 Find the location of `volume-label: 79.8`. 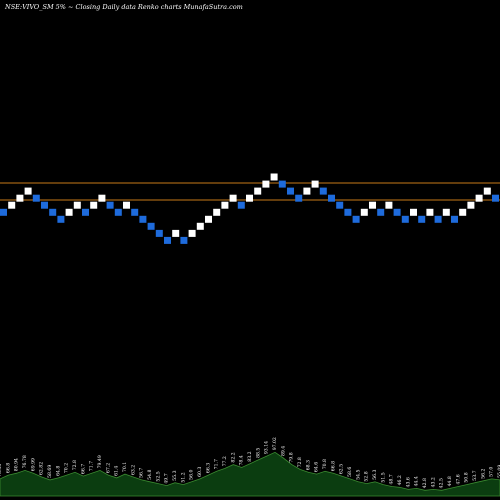

volume-label: 79.8 is located at coordinates (292, 457).